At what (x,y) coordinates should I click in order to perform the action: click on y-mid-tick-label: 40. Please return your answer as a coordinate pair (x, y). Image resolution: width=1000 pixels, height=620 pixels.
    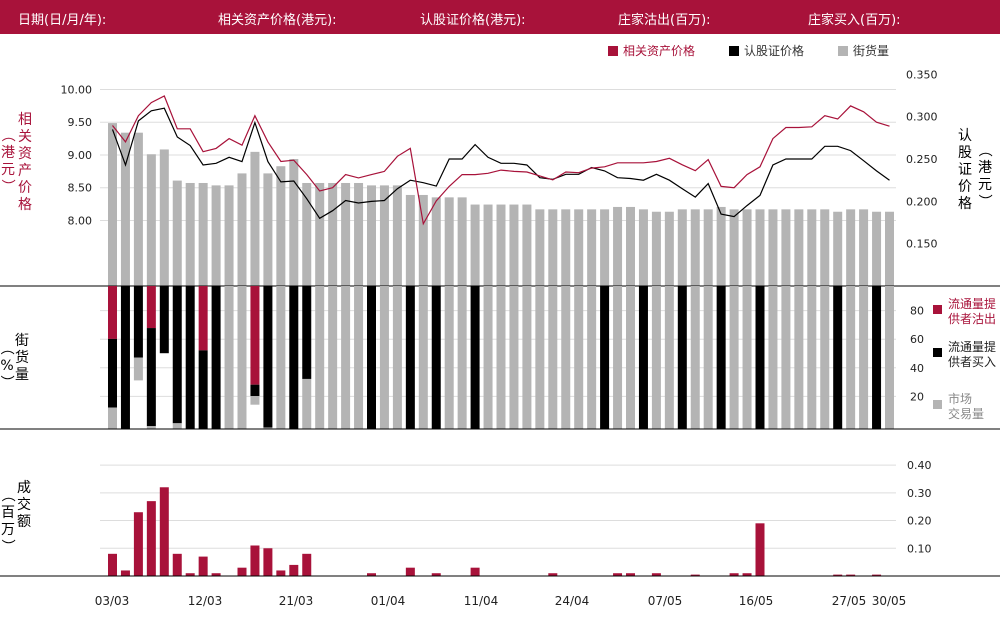
    Looking at the image, I should click on (917, 368).